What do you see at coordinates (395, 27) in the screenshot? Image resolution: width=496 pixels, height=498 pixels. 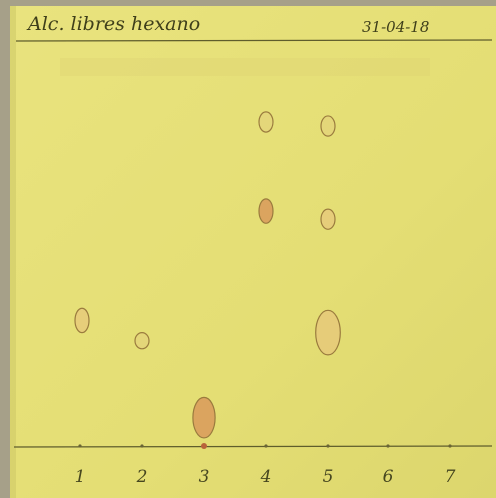 I see `header-date: 31-04-18` at bounding box center [395, 27].